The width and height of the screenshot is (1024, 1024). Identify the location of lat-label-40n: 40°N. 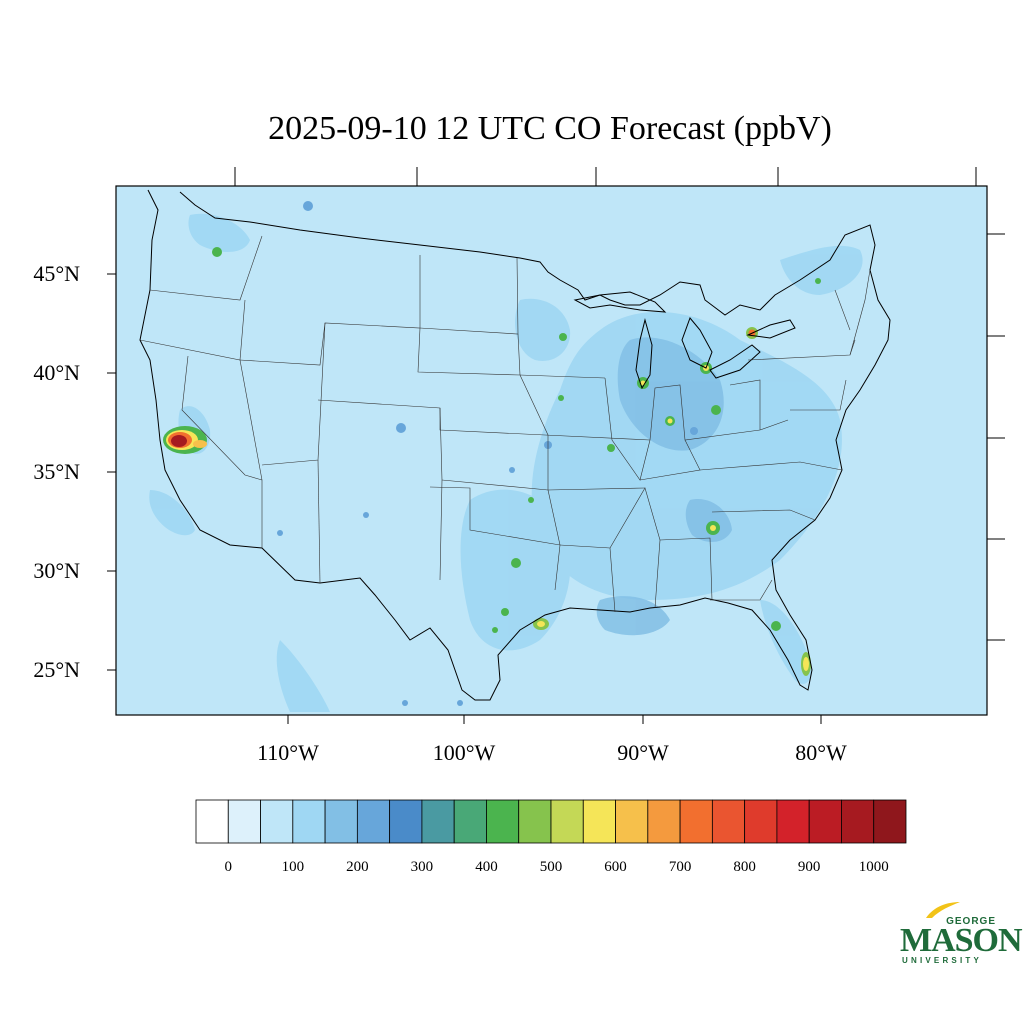
(56, 372).